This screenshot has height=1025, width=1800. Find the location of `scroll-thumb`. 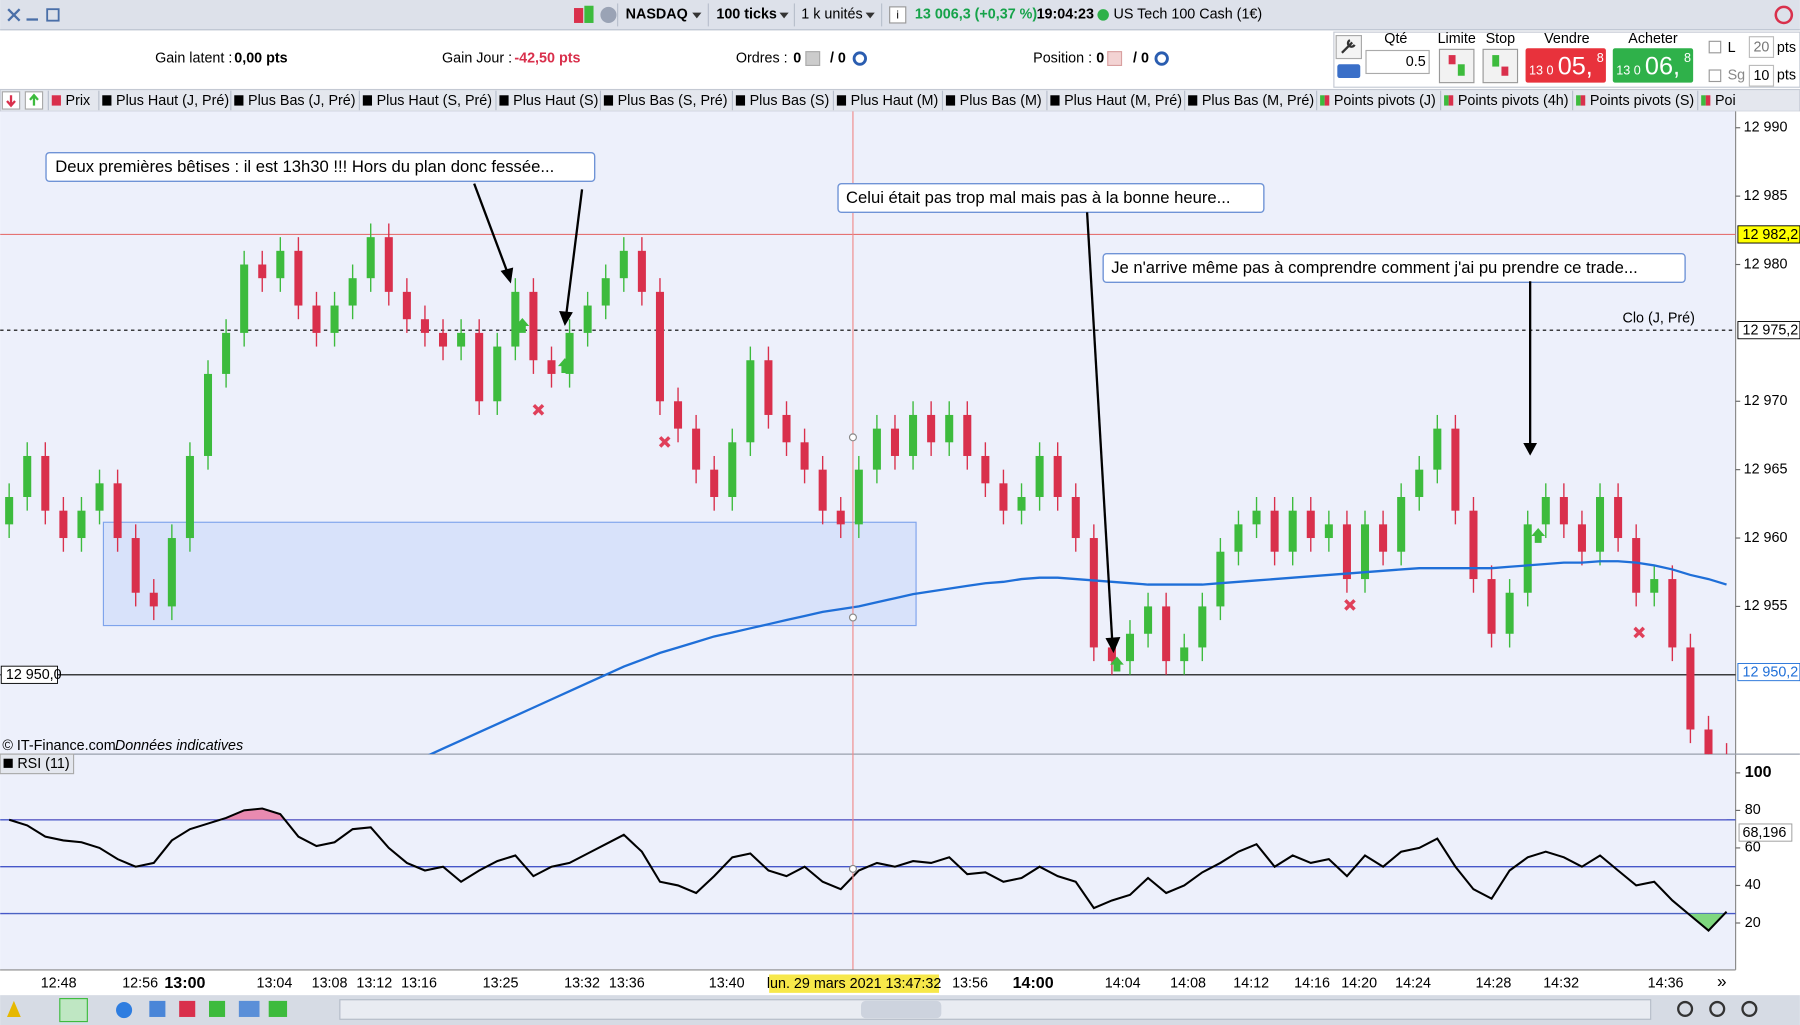

scroll-thumb is located at coordinates (901, 1009).